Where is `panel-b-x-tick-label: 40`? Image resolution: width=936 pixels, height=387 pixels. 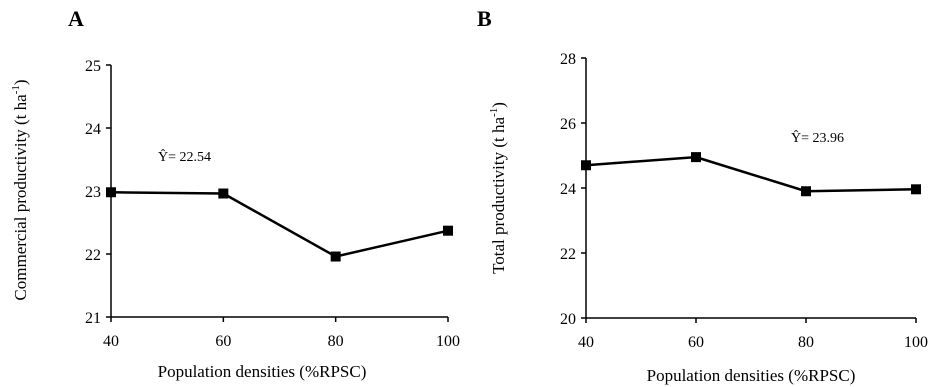
panel-b-x-tick-label: 40 is located at coordinates (586, 342).